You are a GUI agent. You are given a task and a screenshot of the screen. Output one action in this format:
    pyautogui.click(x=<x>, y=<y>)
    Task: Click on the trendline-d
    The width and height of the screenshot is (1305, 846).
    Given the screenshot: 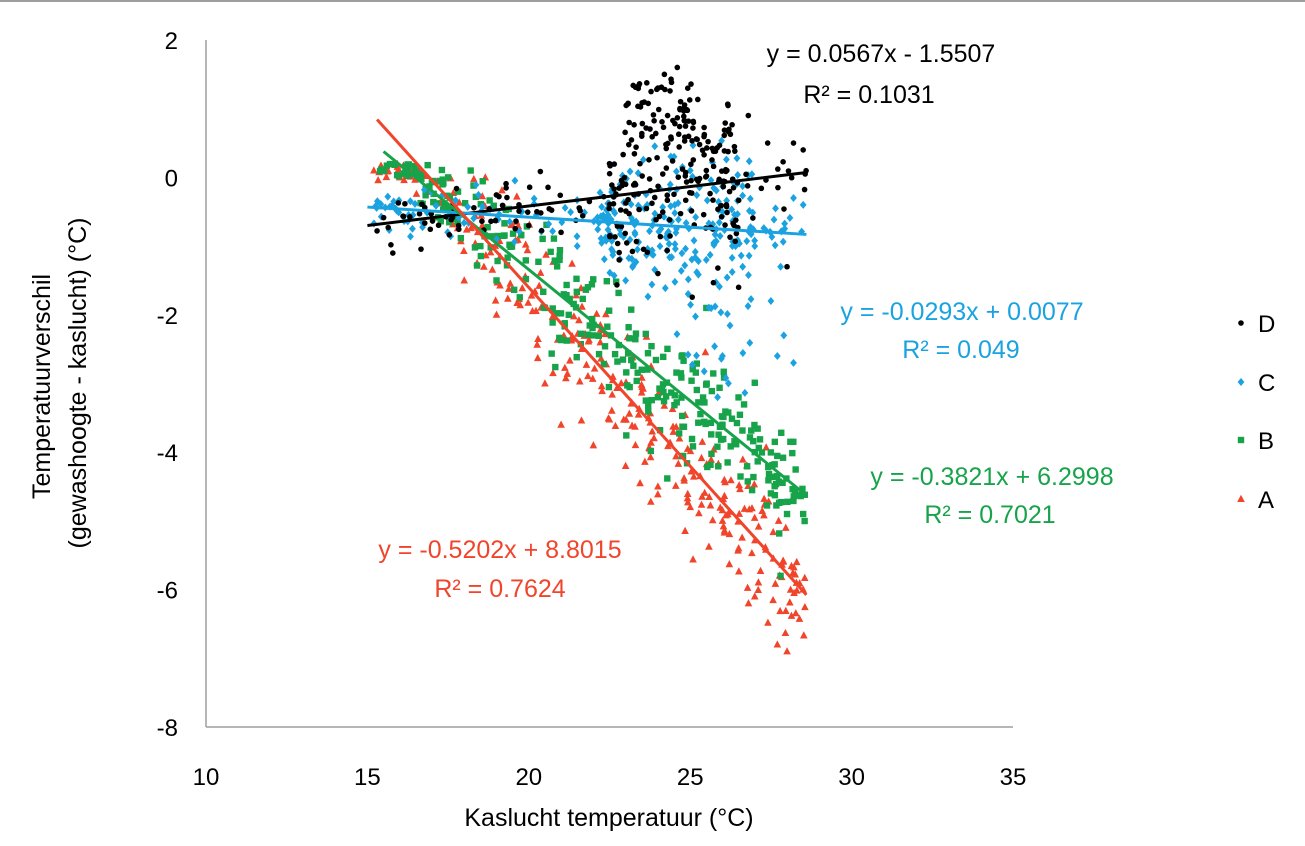 What is the action you would take?
    pyautogui.click(x=587, y=199)
    